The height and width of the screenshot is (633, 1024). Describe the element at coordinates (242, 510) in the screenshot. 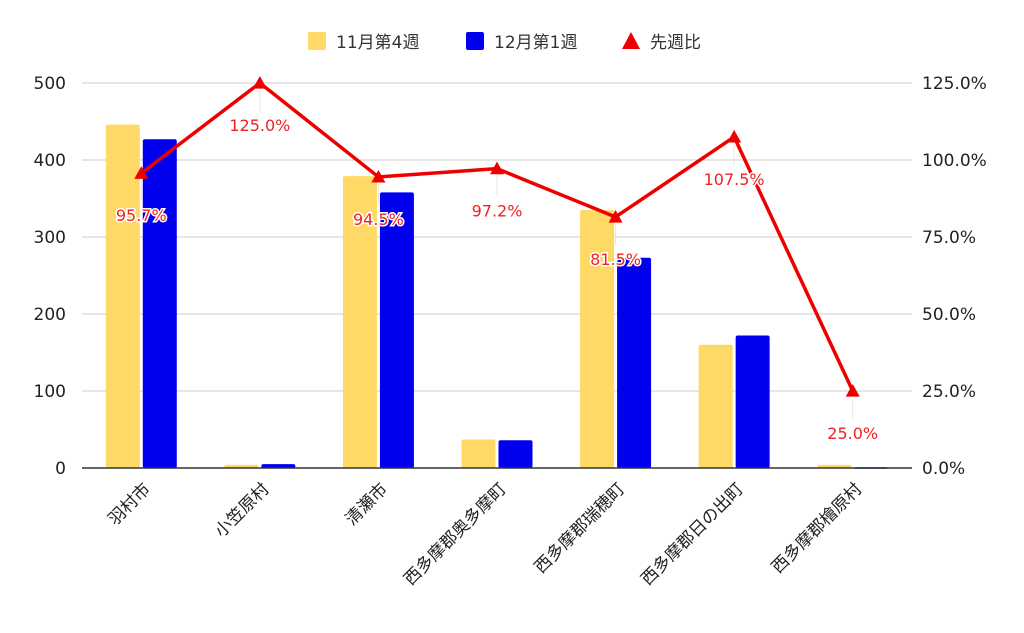

I see `x-category-label: 小笠原村` at that location.